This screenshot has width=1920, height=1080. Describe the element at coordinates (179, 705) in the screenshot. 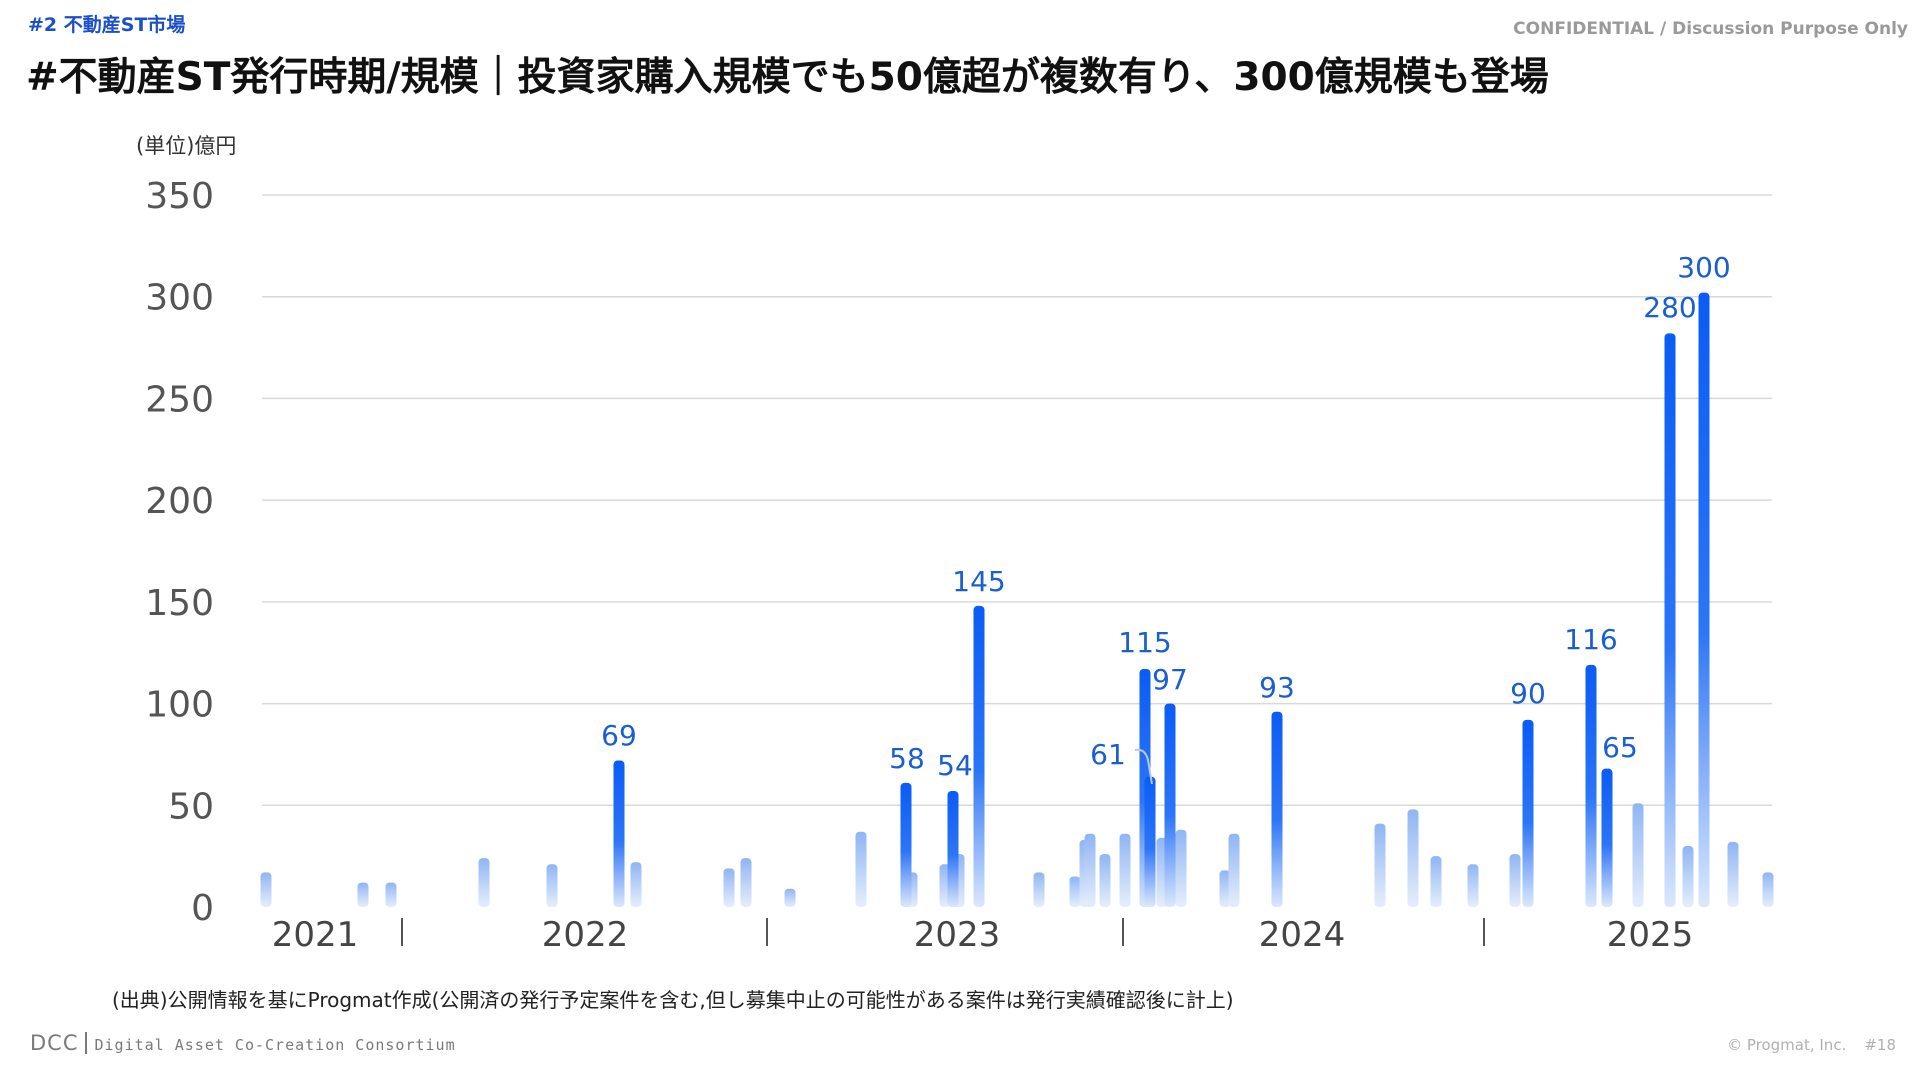

I see `y-tick-label: 100` at that location.